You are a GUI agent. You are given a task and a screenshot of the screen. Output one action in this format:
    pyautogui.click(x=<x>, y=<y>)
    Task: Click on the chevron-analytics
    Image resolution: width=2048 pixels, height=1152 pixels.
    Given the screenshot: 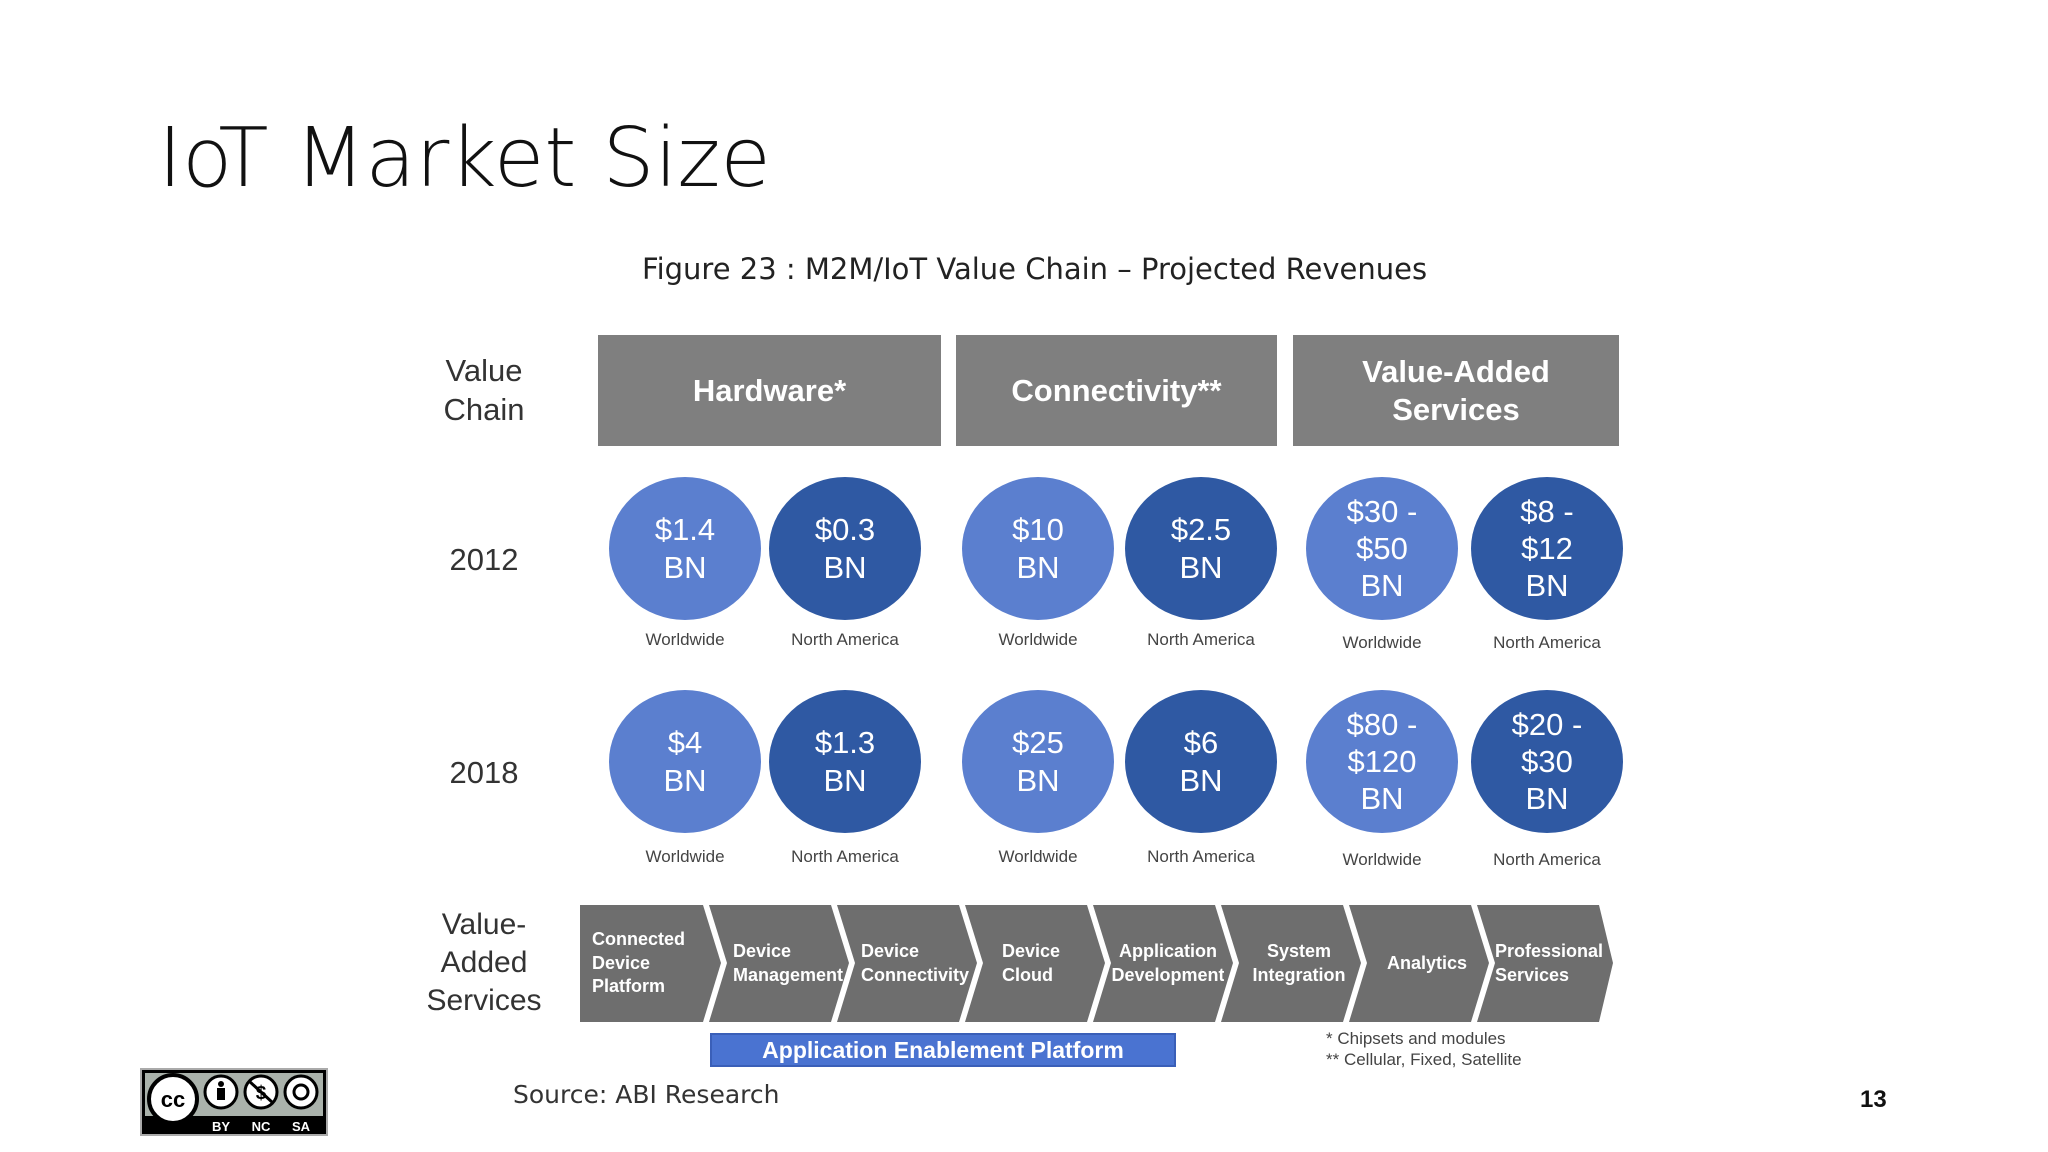 What is the action you would take?
    pyautogui.click(x=1419, y=963)
    